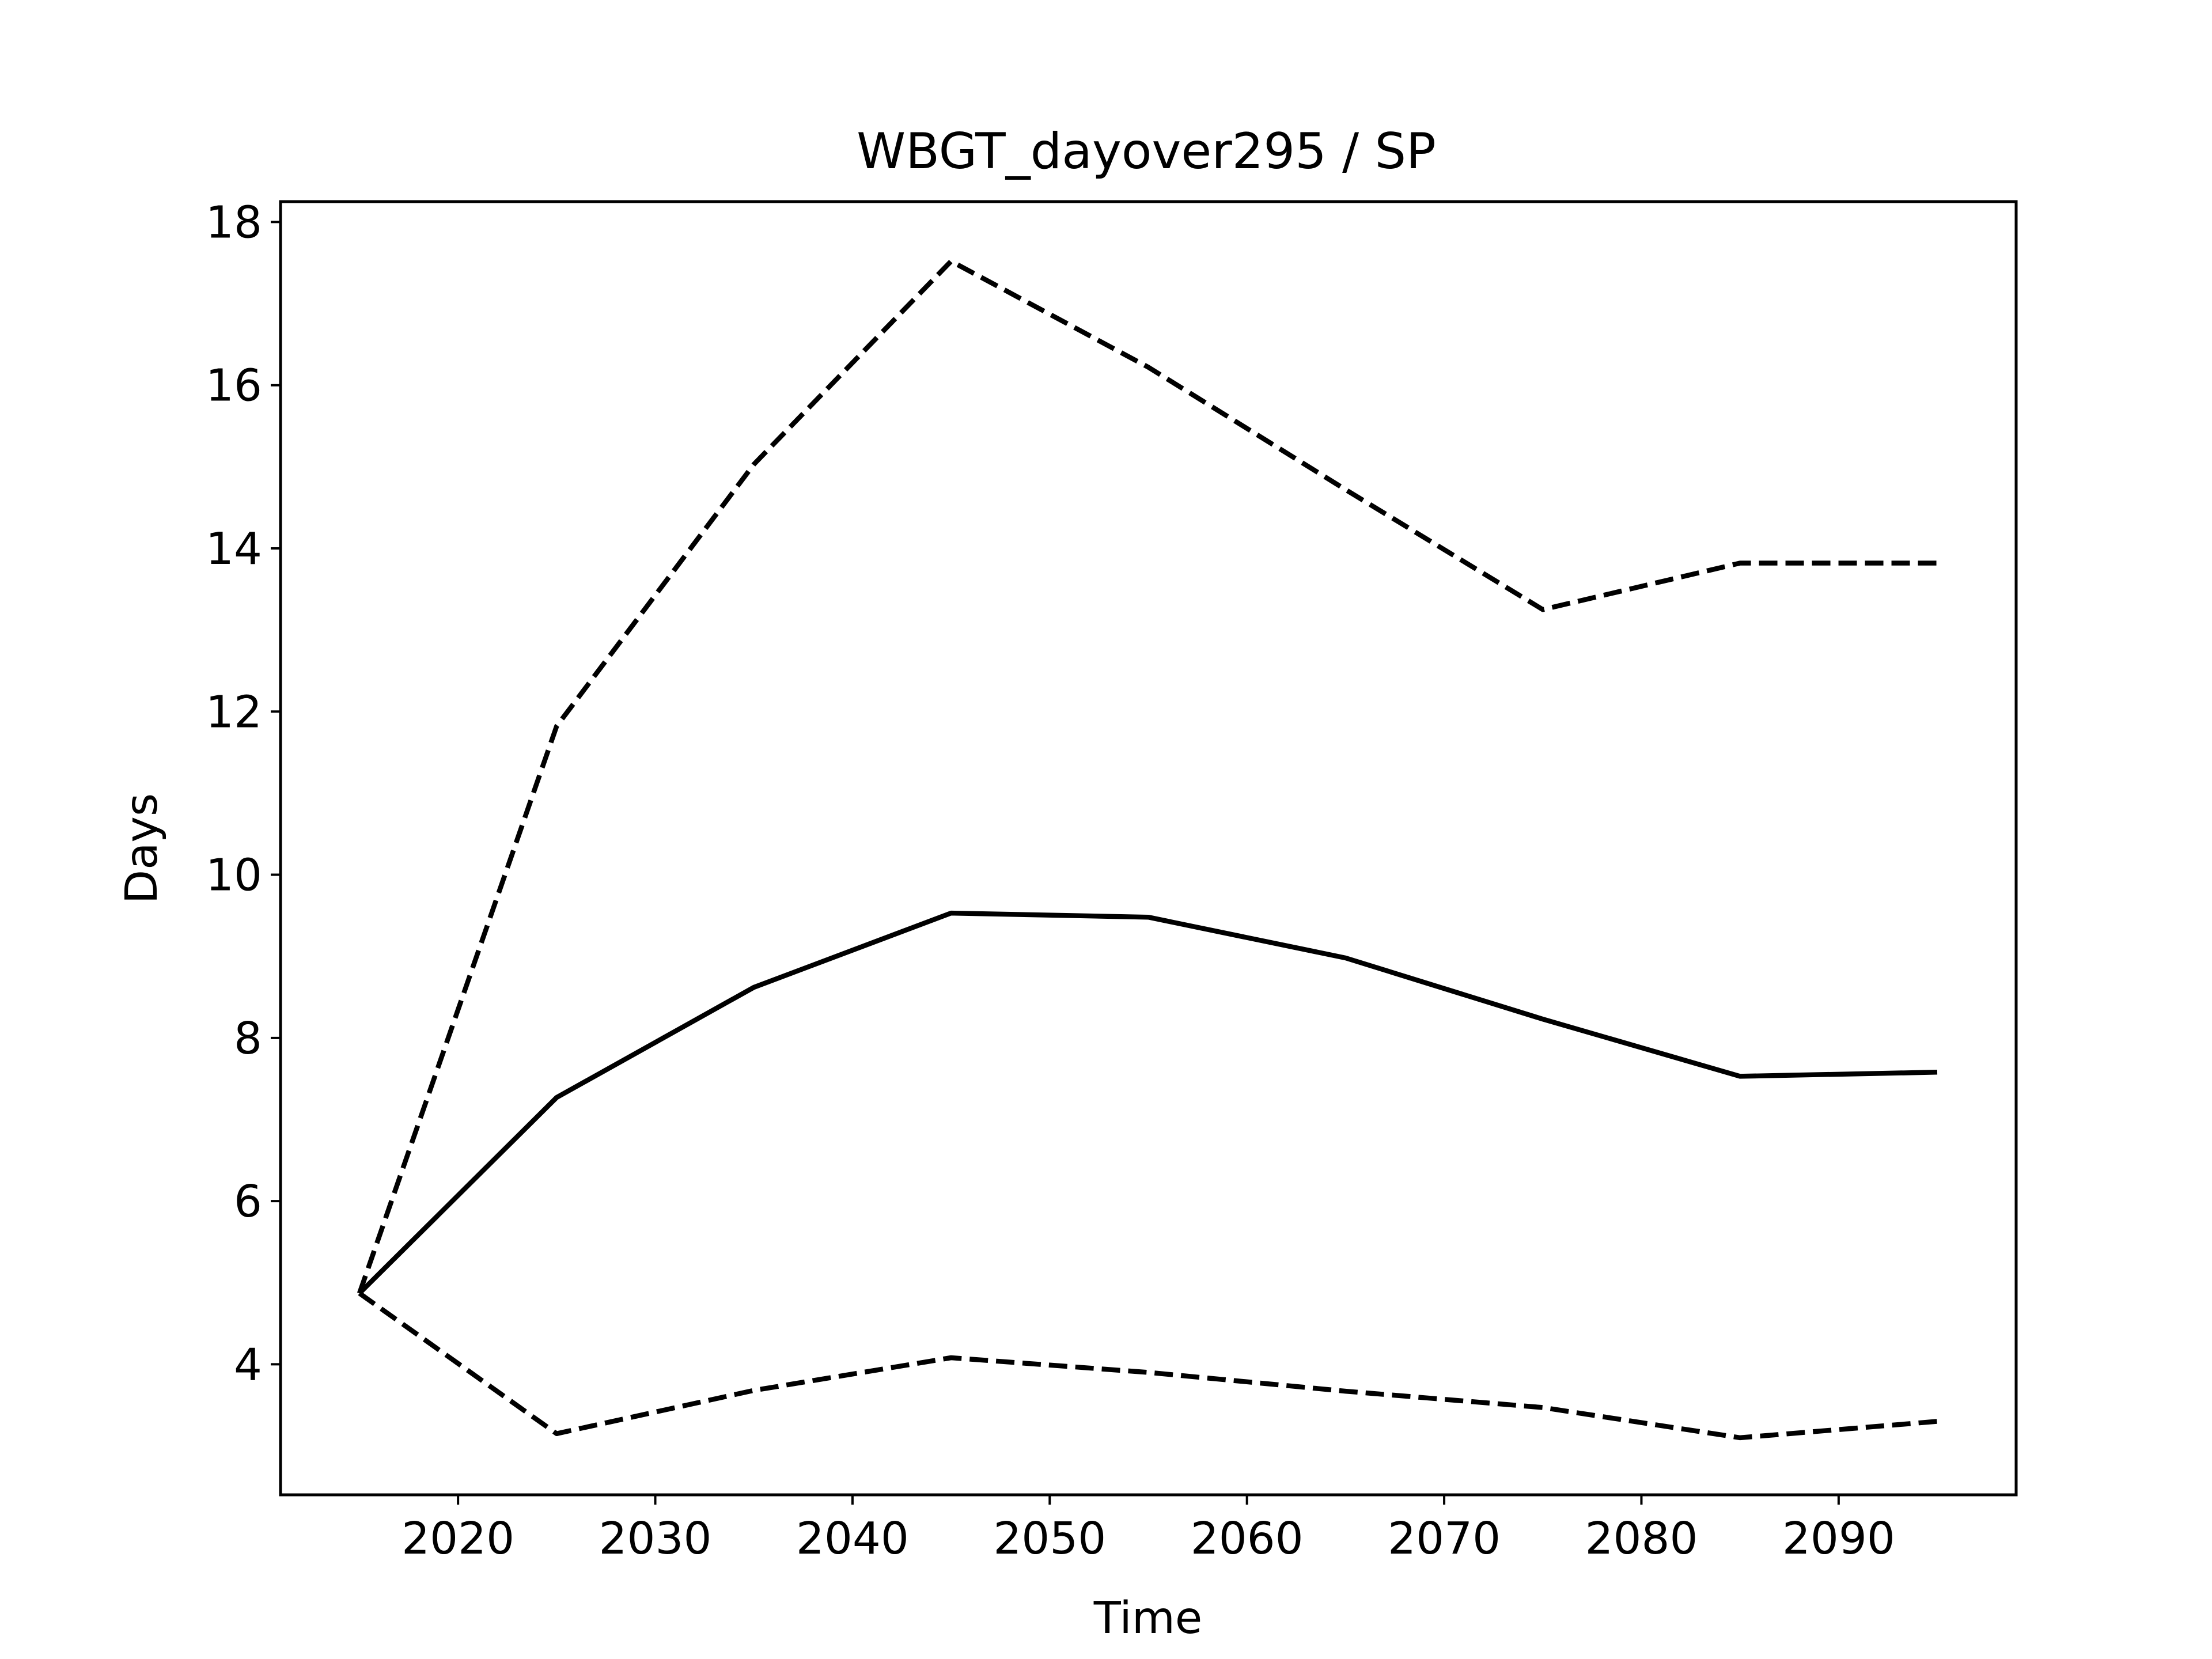 This screenshot has height=1659, width=2212. What do you see at coordinates (1641, 1539) in the screenshot?
I see `x-tick-label: 2080` at bounding box center [1641, 1539].